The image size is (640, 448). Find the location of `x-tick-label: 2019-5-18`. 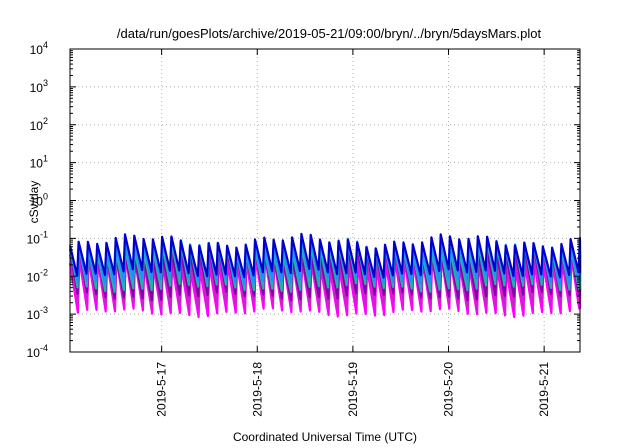

x-tick-label: 2019-5-18 is located at coordinates (257, 389).